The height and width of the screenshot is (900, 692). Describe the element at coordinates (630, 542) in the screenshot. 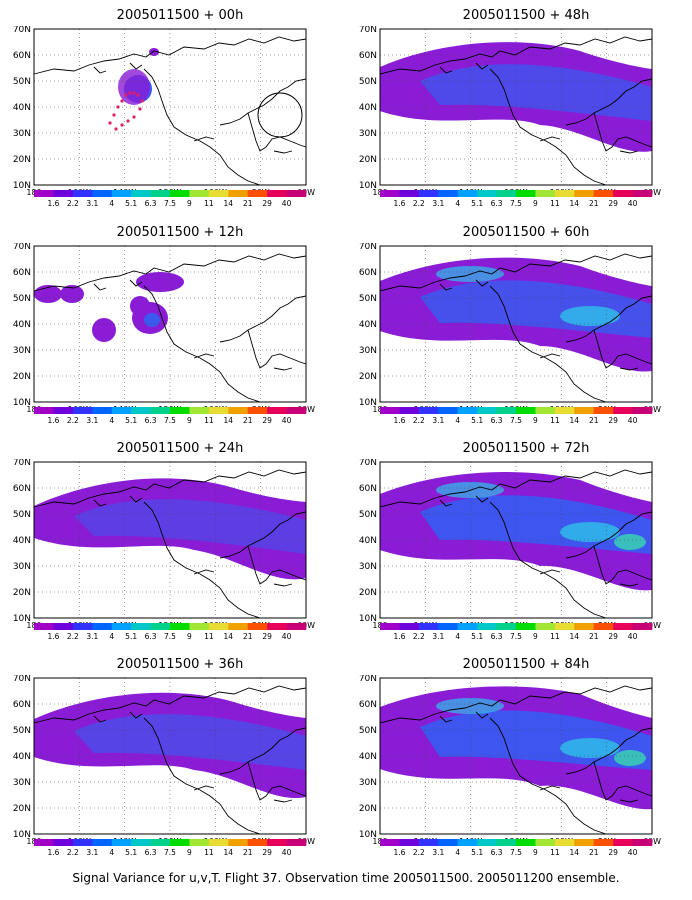

I see `variance-peak` at that location.